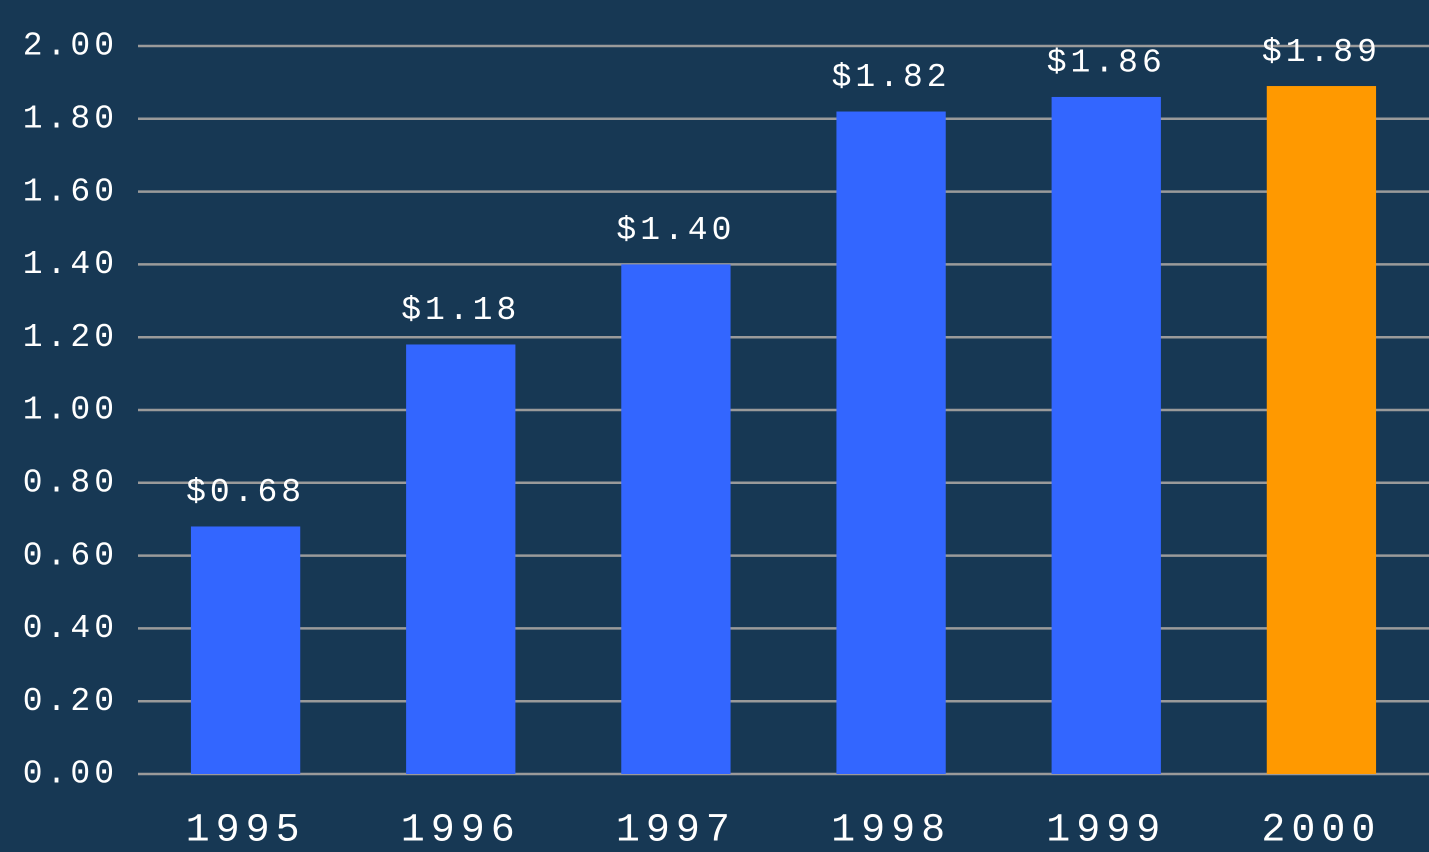 Image resolution: width=1429 pixels, height=852 pixels. Describe the element at coordinates (676, 830) in the screenshot. I see `x-tick-label: 1997` at that location.